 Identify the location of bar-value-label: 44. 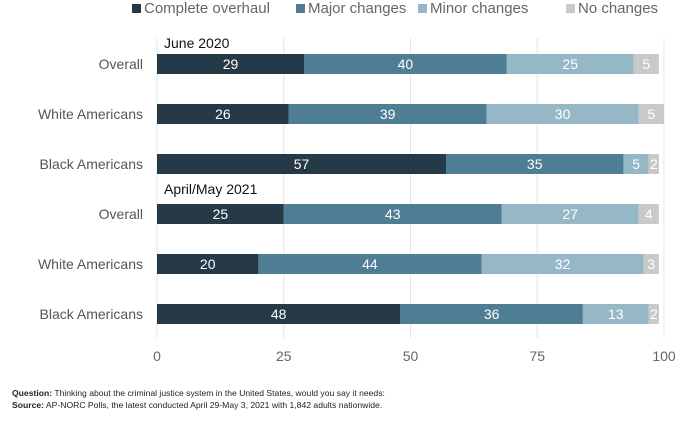
(370, 264).